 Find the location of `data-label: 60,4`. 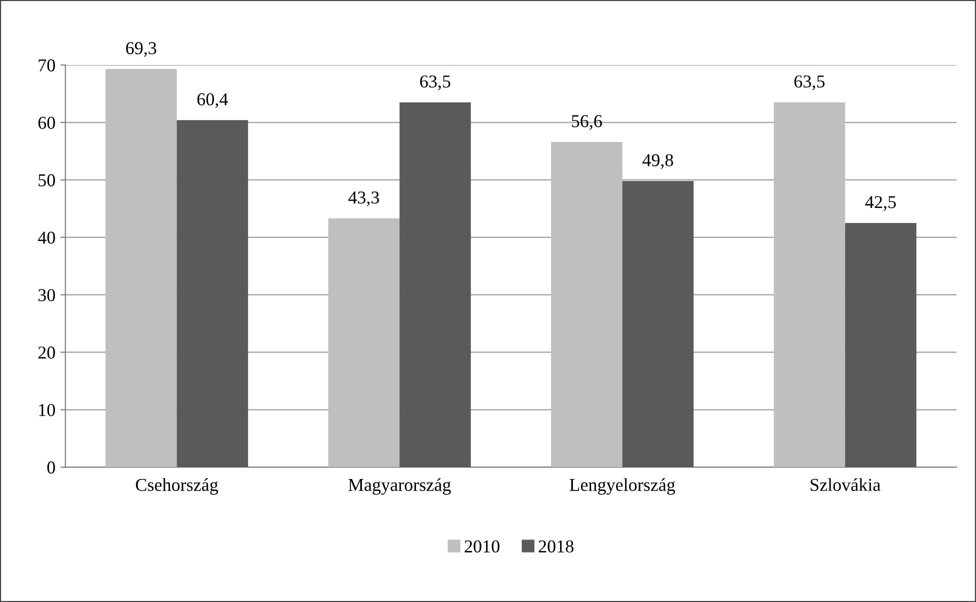

data-label: 60,4 is located at coordinates (212, 100).